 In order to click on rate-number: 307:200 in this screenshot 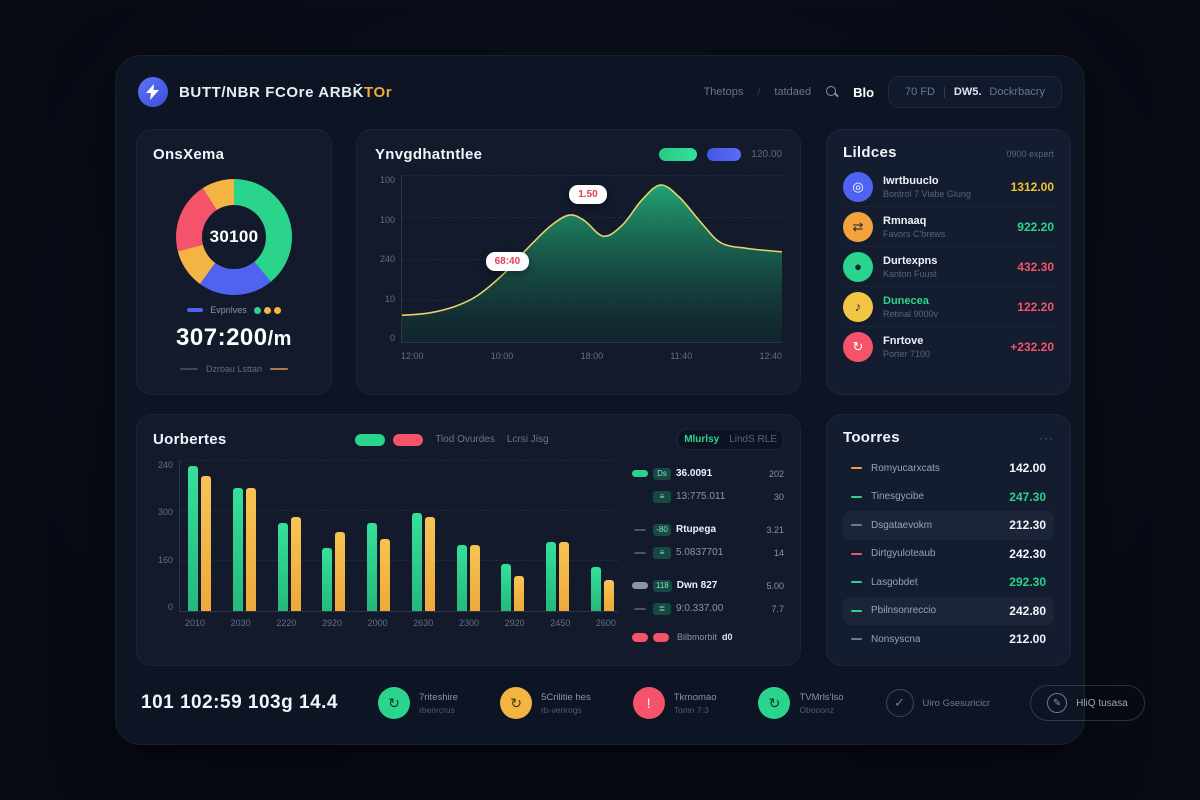, I will do `click(222, 337)`.